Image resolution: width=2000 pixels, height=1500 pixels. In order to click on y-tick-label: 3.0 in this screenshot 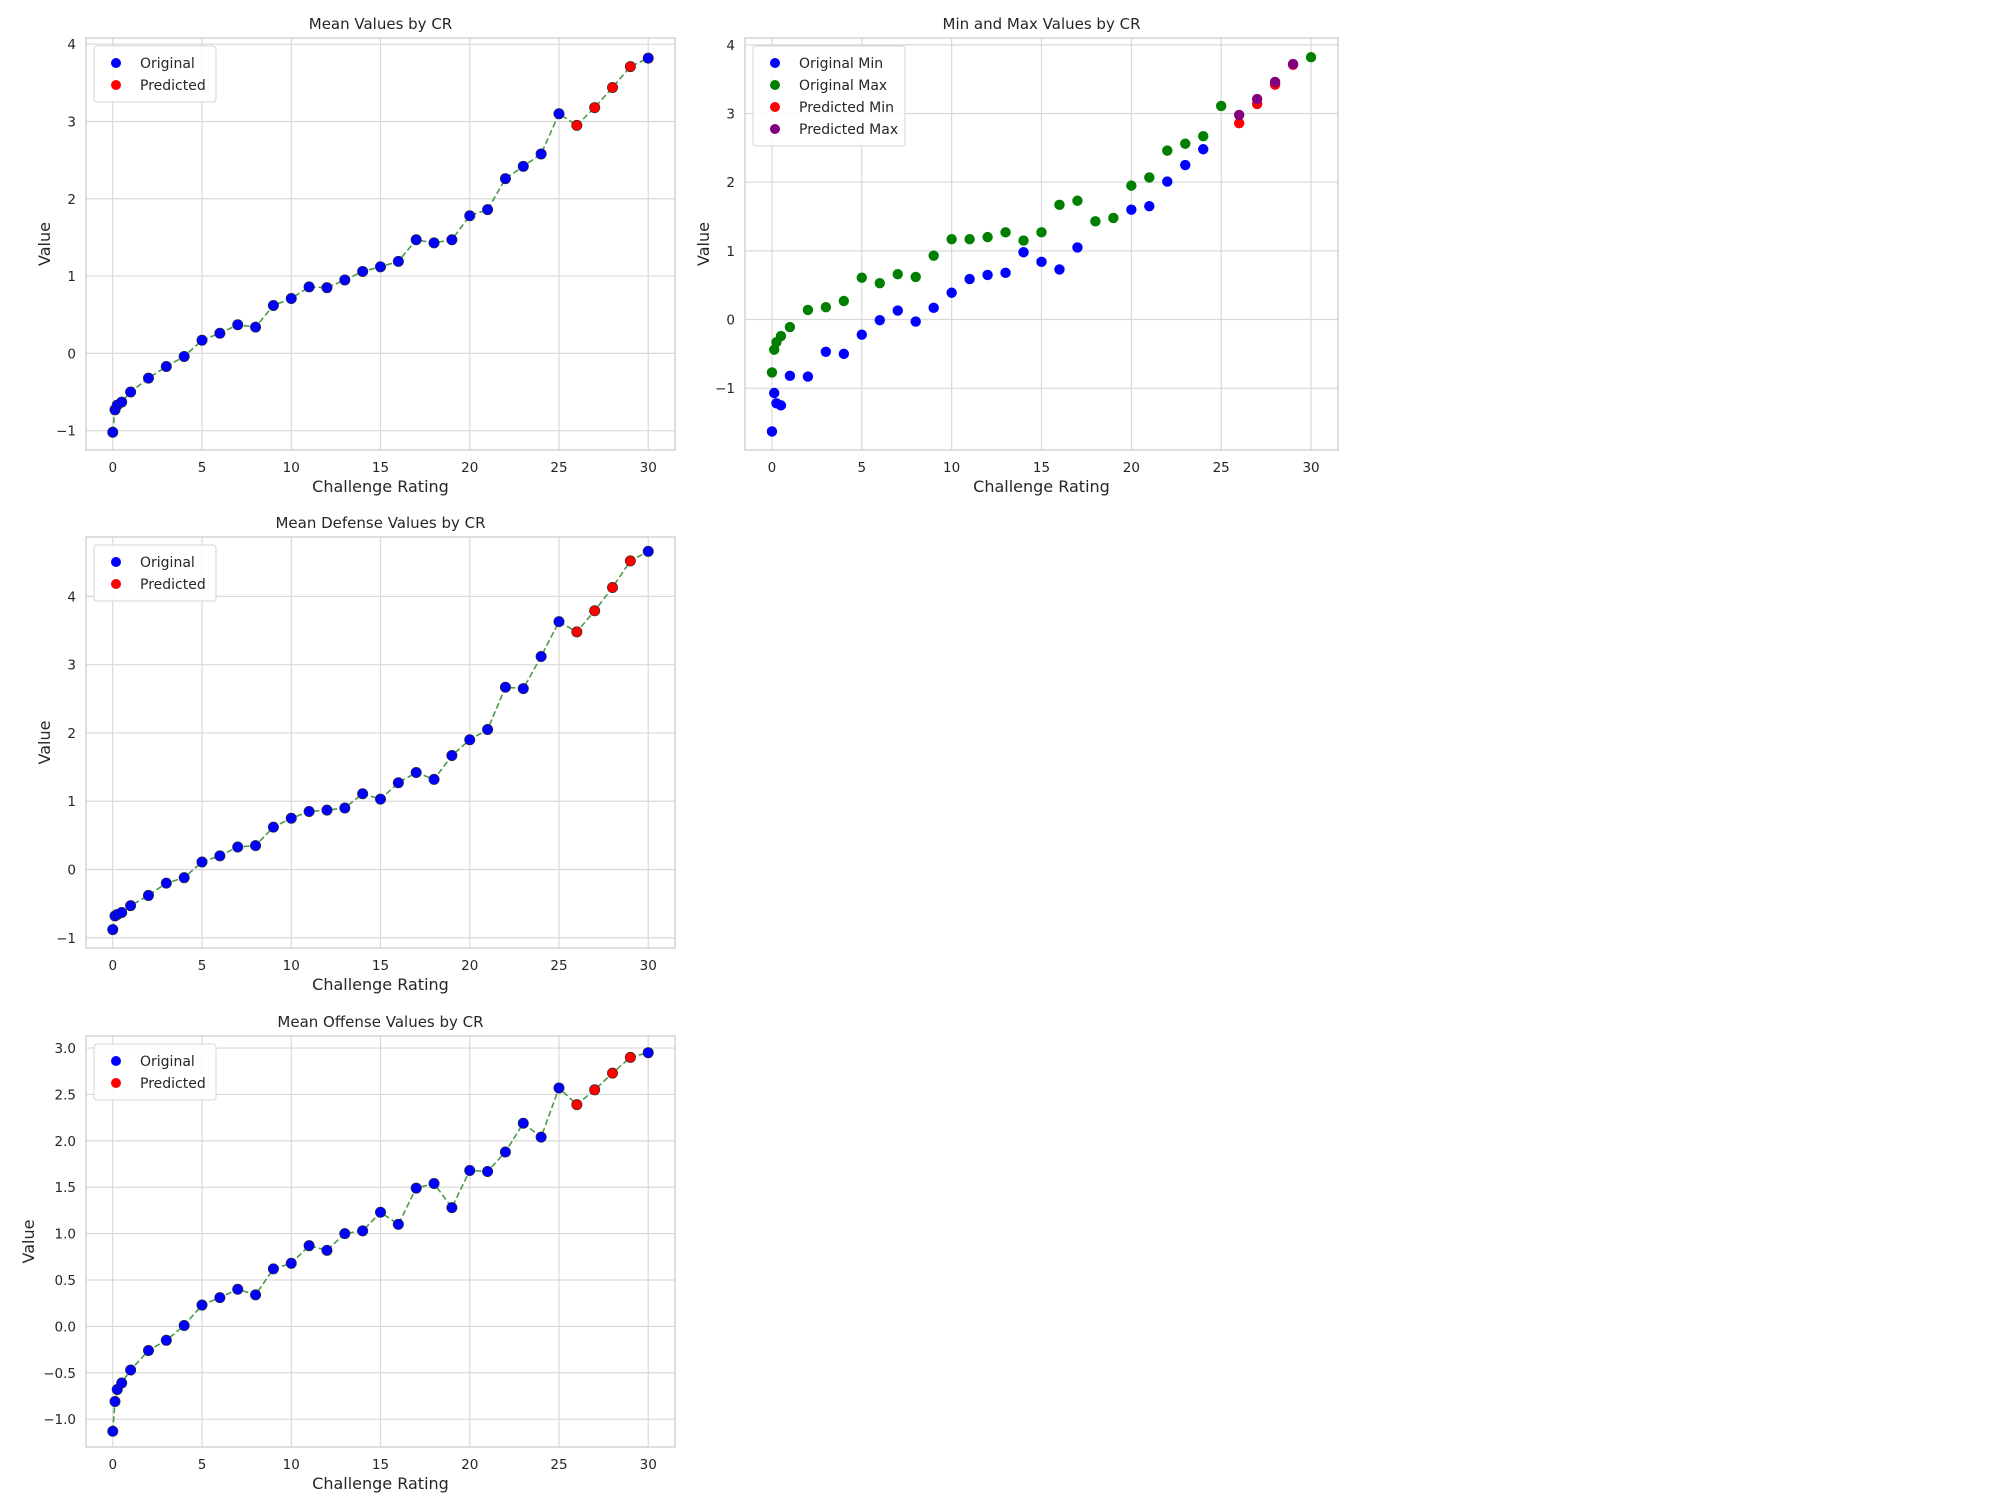, I will do `click(65, 1049)`.